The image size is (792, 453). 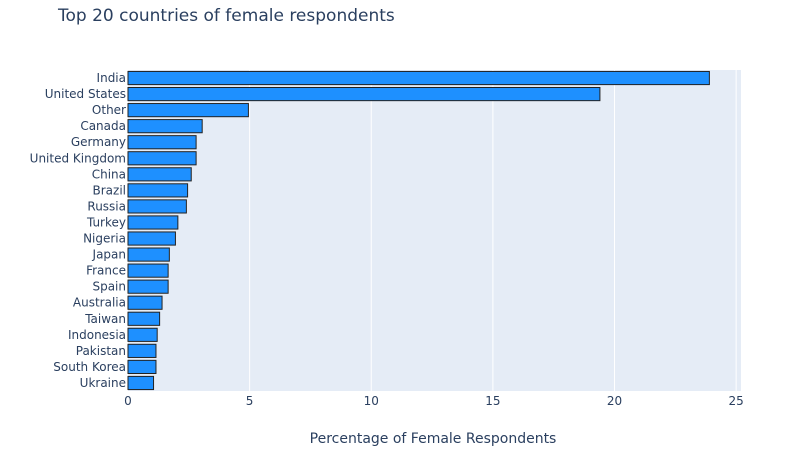 What do you see at coordinates (418, 78) in the screenshot?
I see `bar-india` at bounding box center [418, 78].